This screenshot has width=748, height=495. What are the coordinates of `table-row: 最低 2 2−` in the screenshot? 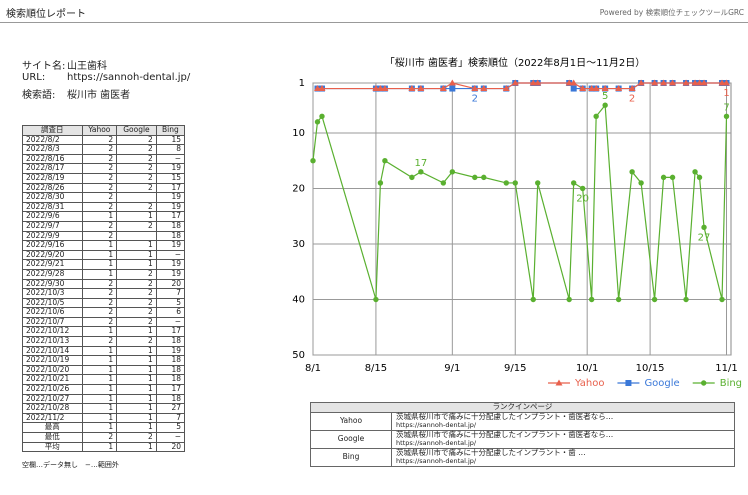 It's located at (104, 437).